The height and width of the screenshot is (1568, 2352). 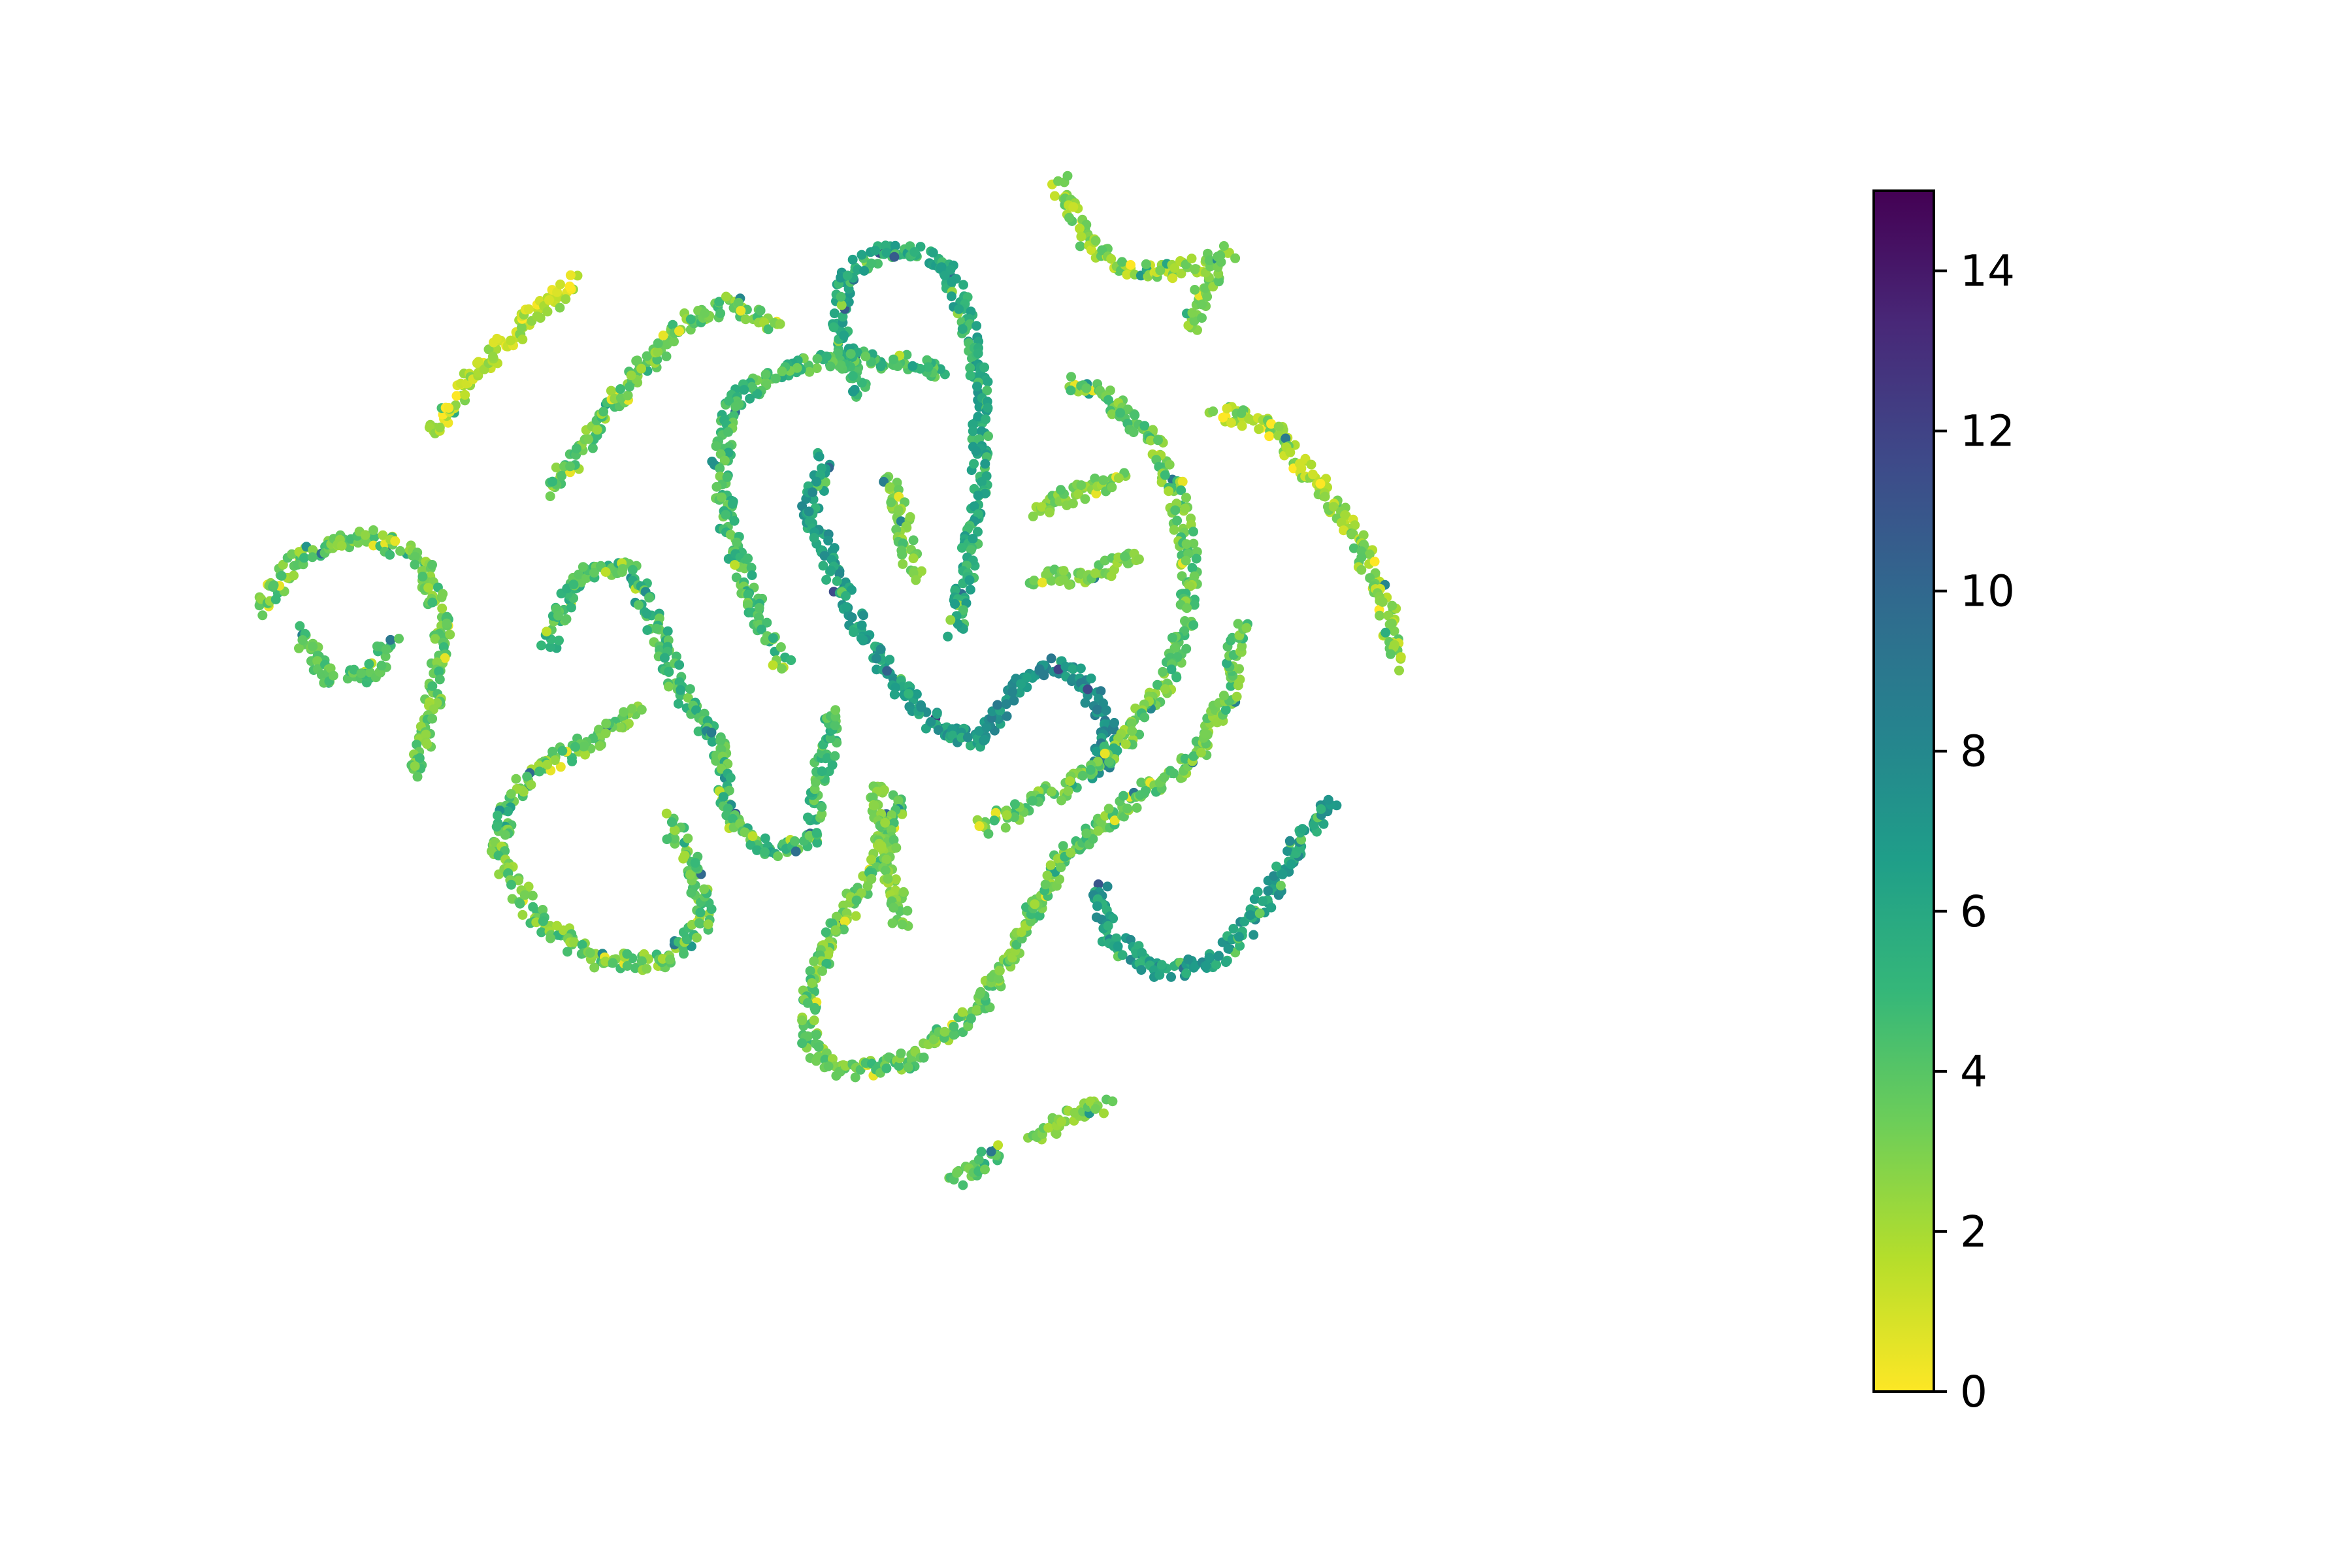 What do you see at coordinates (1987, 271) in the screenshot?
I see `colorbar-tick-label: 14` at bounding box center [1987, 271].